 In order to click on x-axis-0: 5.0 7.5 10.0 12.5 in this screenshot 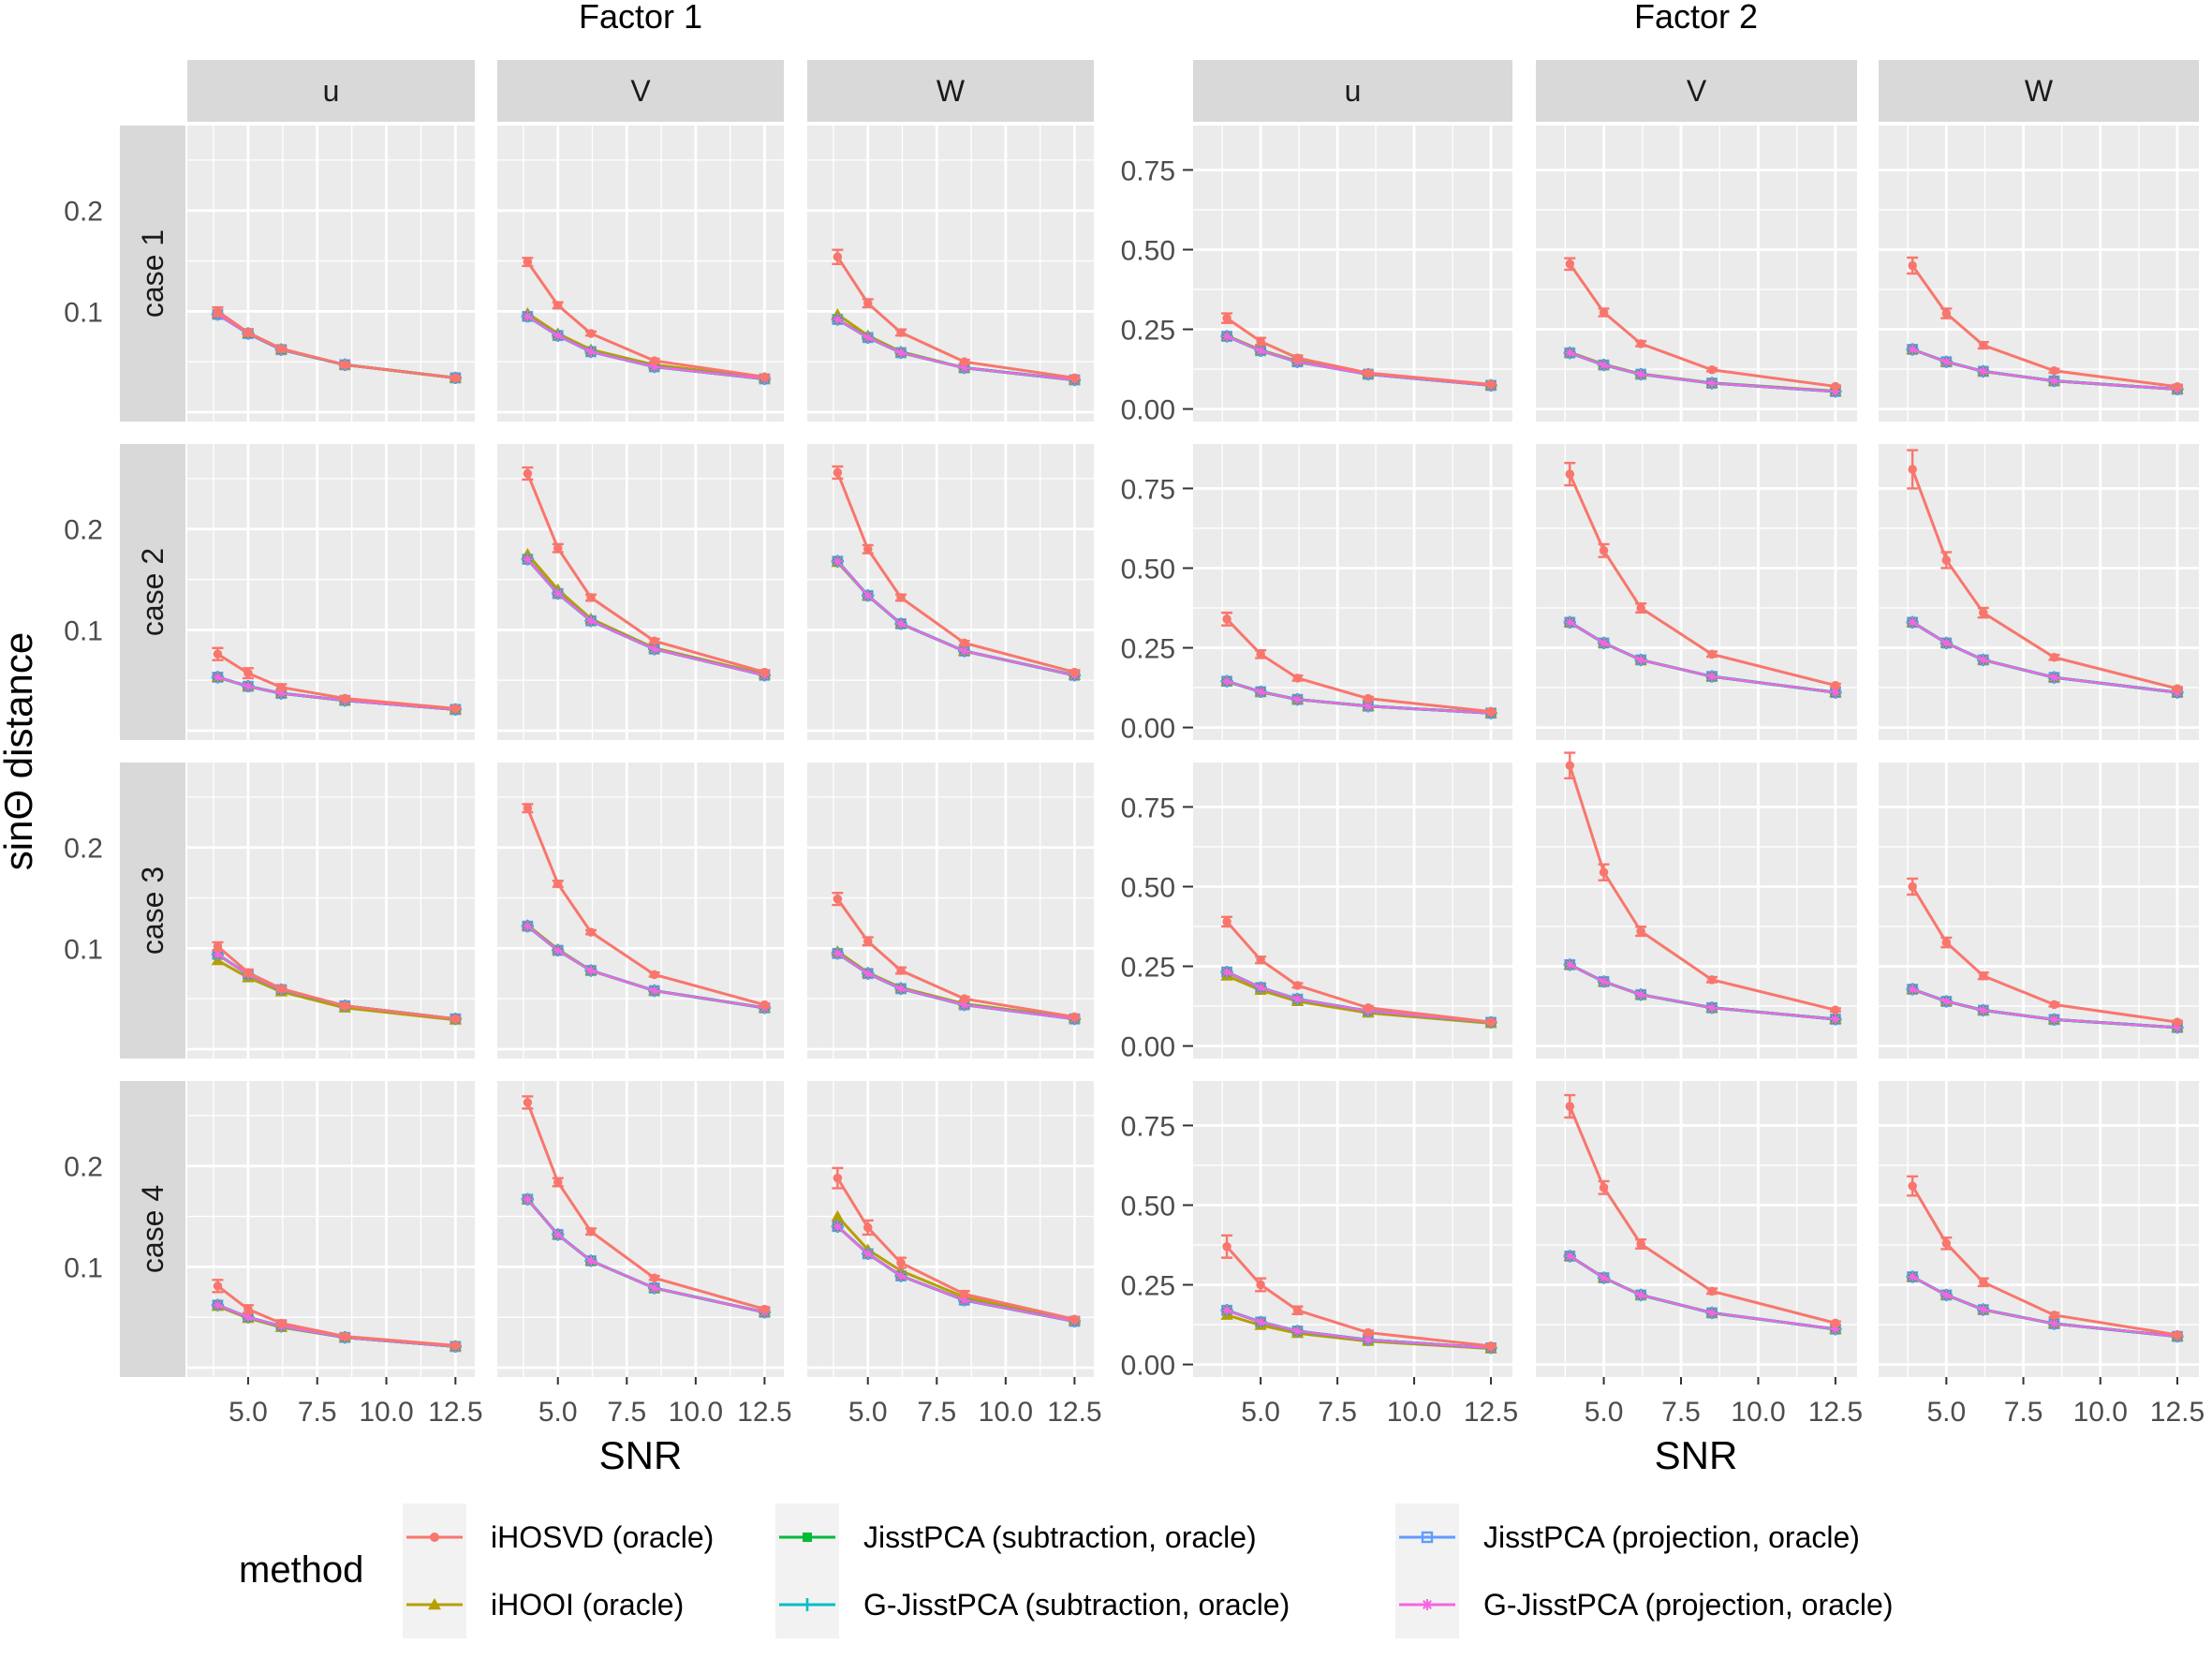, I will do `click(356, 1403)`.